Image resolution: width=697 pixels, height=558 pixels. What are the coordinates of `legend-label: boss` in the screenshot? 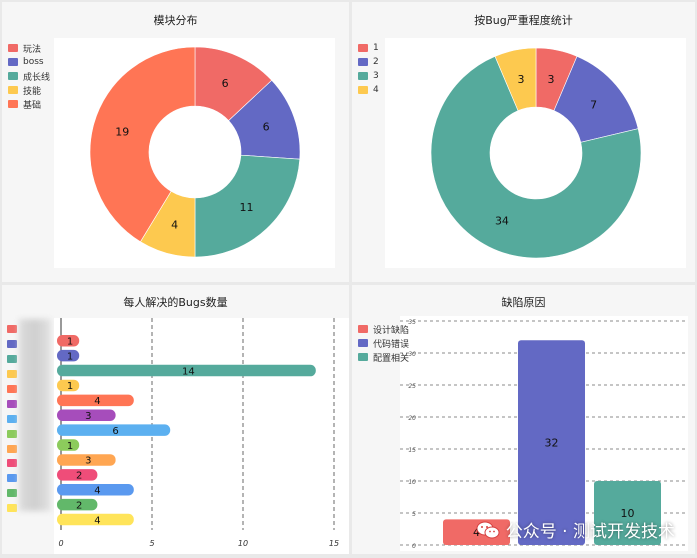 It's located at (33, 62).